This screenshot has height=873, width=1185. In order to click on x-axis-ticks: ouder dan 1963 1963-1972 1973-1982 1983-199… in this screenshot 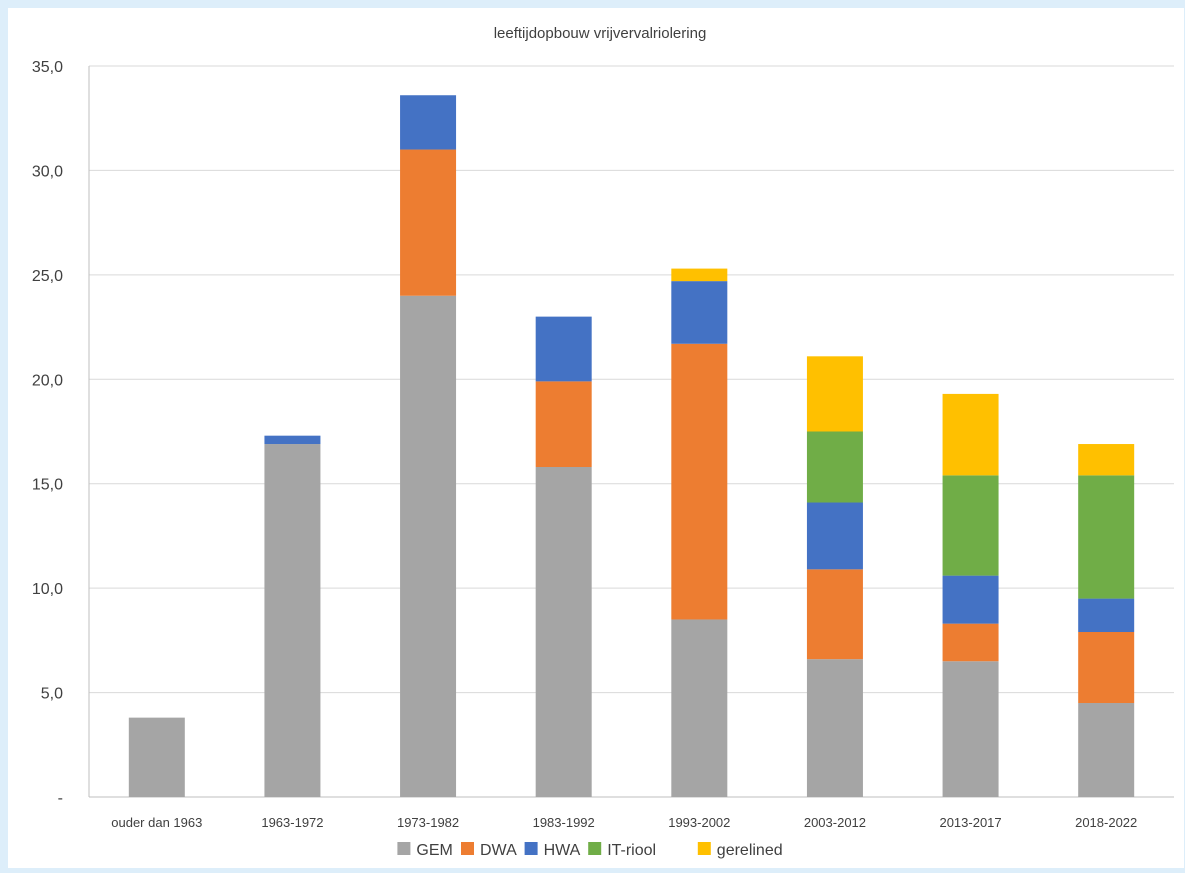, I will do `click(624, 822)`.